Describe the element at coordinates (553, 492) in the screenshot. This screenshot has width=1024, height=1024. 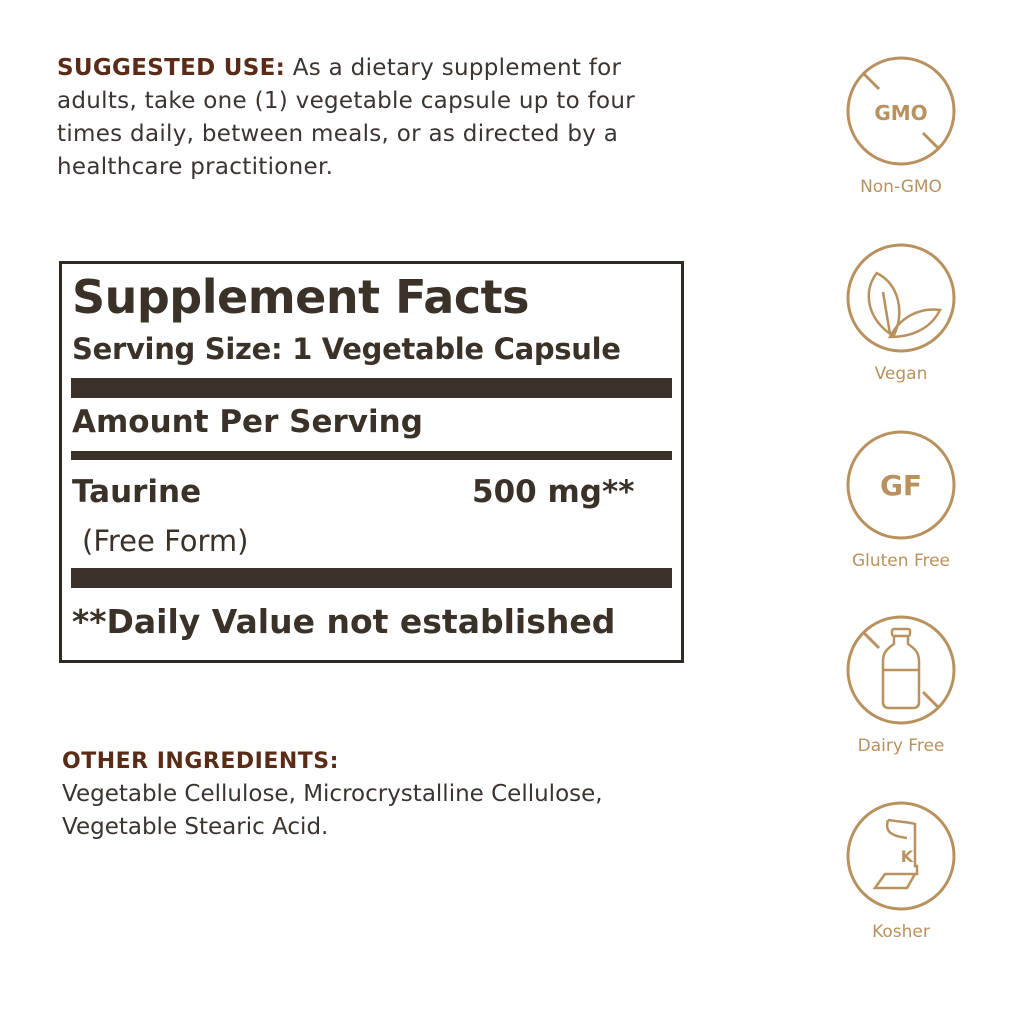
I see `ingredient-amount: 500 mg**` at that location.